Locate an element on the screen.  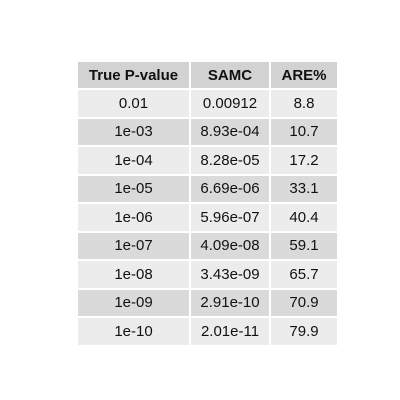
column-header-are-percent: ARE% is located at coordinates (304, 75).